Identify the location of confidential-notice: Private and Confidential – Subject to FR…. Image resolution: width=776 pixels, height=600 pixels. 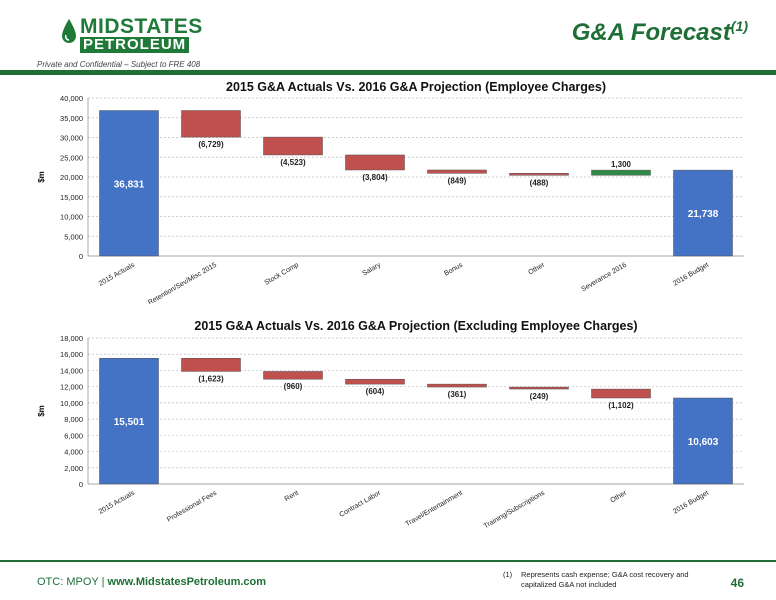
(119, 64).